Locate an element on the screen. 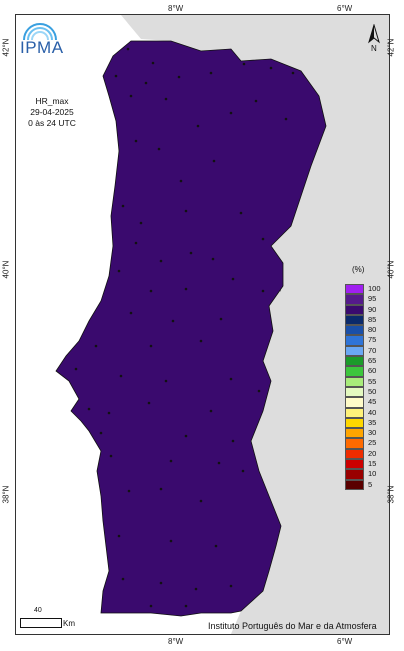  legend-label: 30 is located at coordinates (372, 433).